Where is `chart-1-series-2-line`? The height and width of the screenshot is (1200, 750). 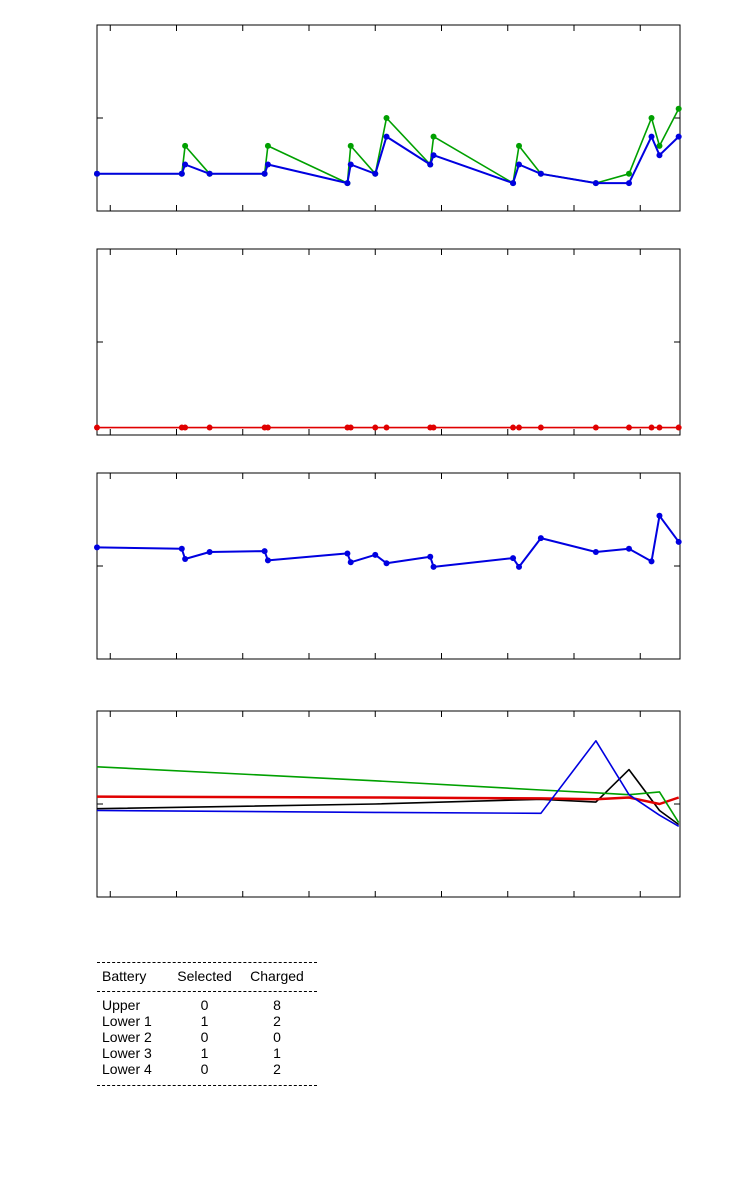 chart-1-series-2-line is located at coordinates (388, 160).